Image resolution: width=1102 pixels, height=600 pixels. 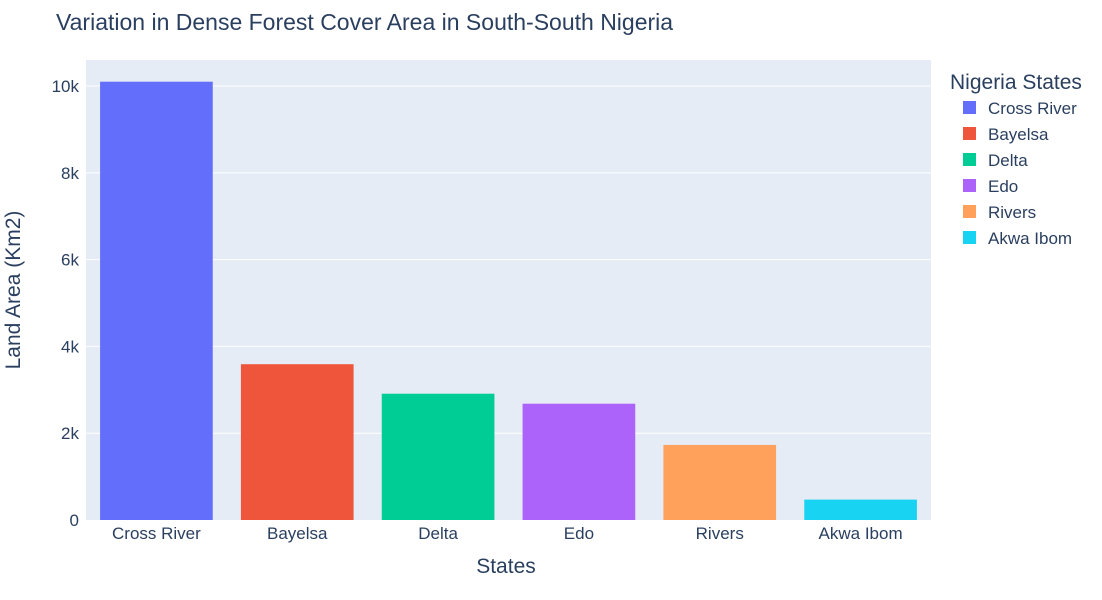 What do you see at coordinates (156, 300) in the screenshot?
I see `bar-cross-river` at bounding box center [156, 300].